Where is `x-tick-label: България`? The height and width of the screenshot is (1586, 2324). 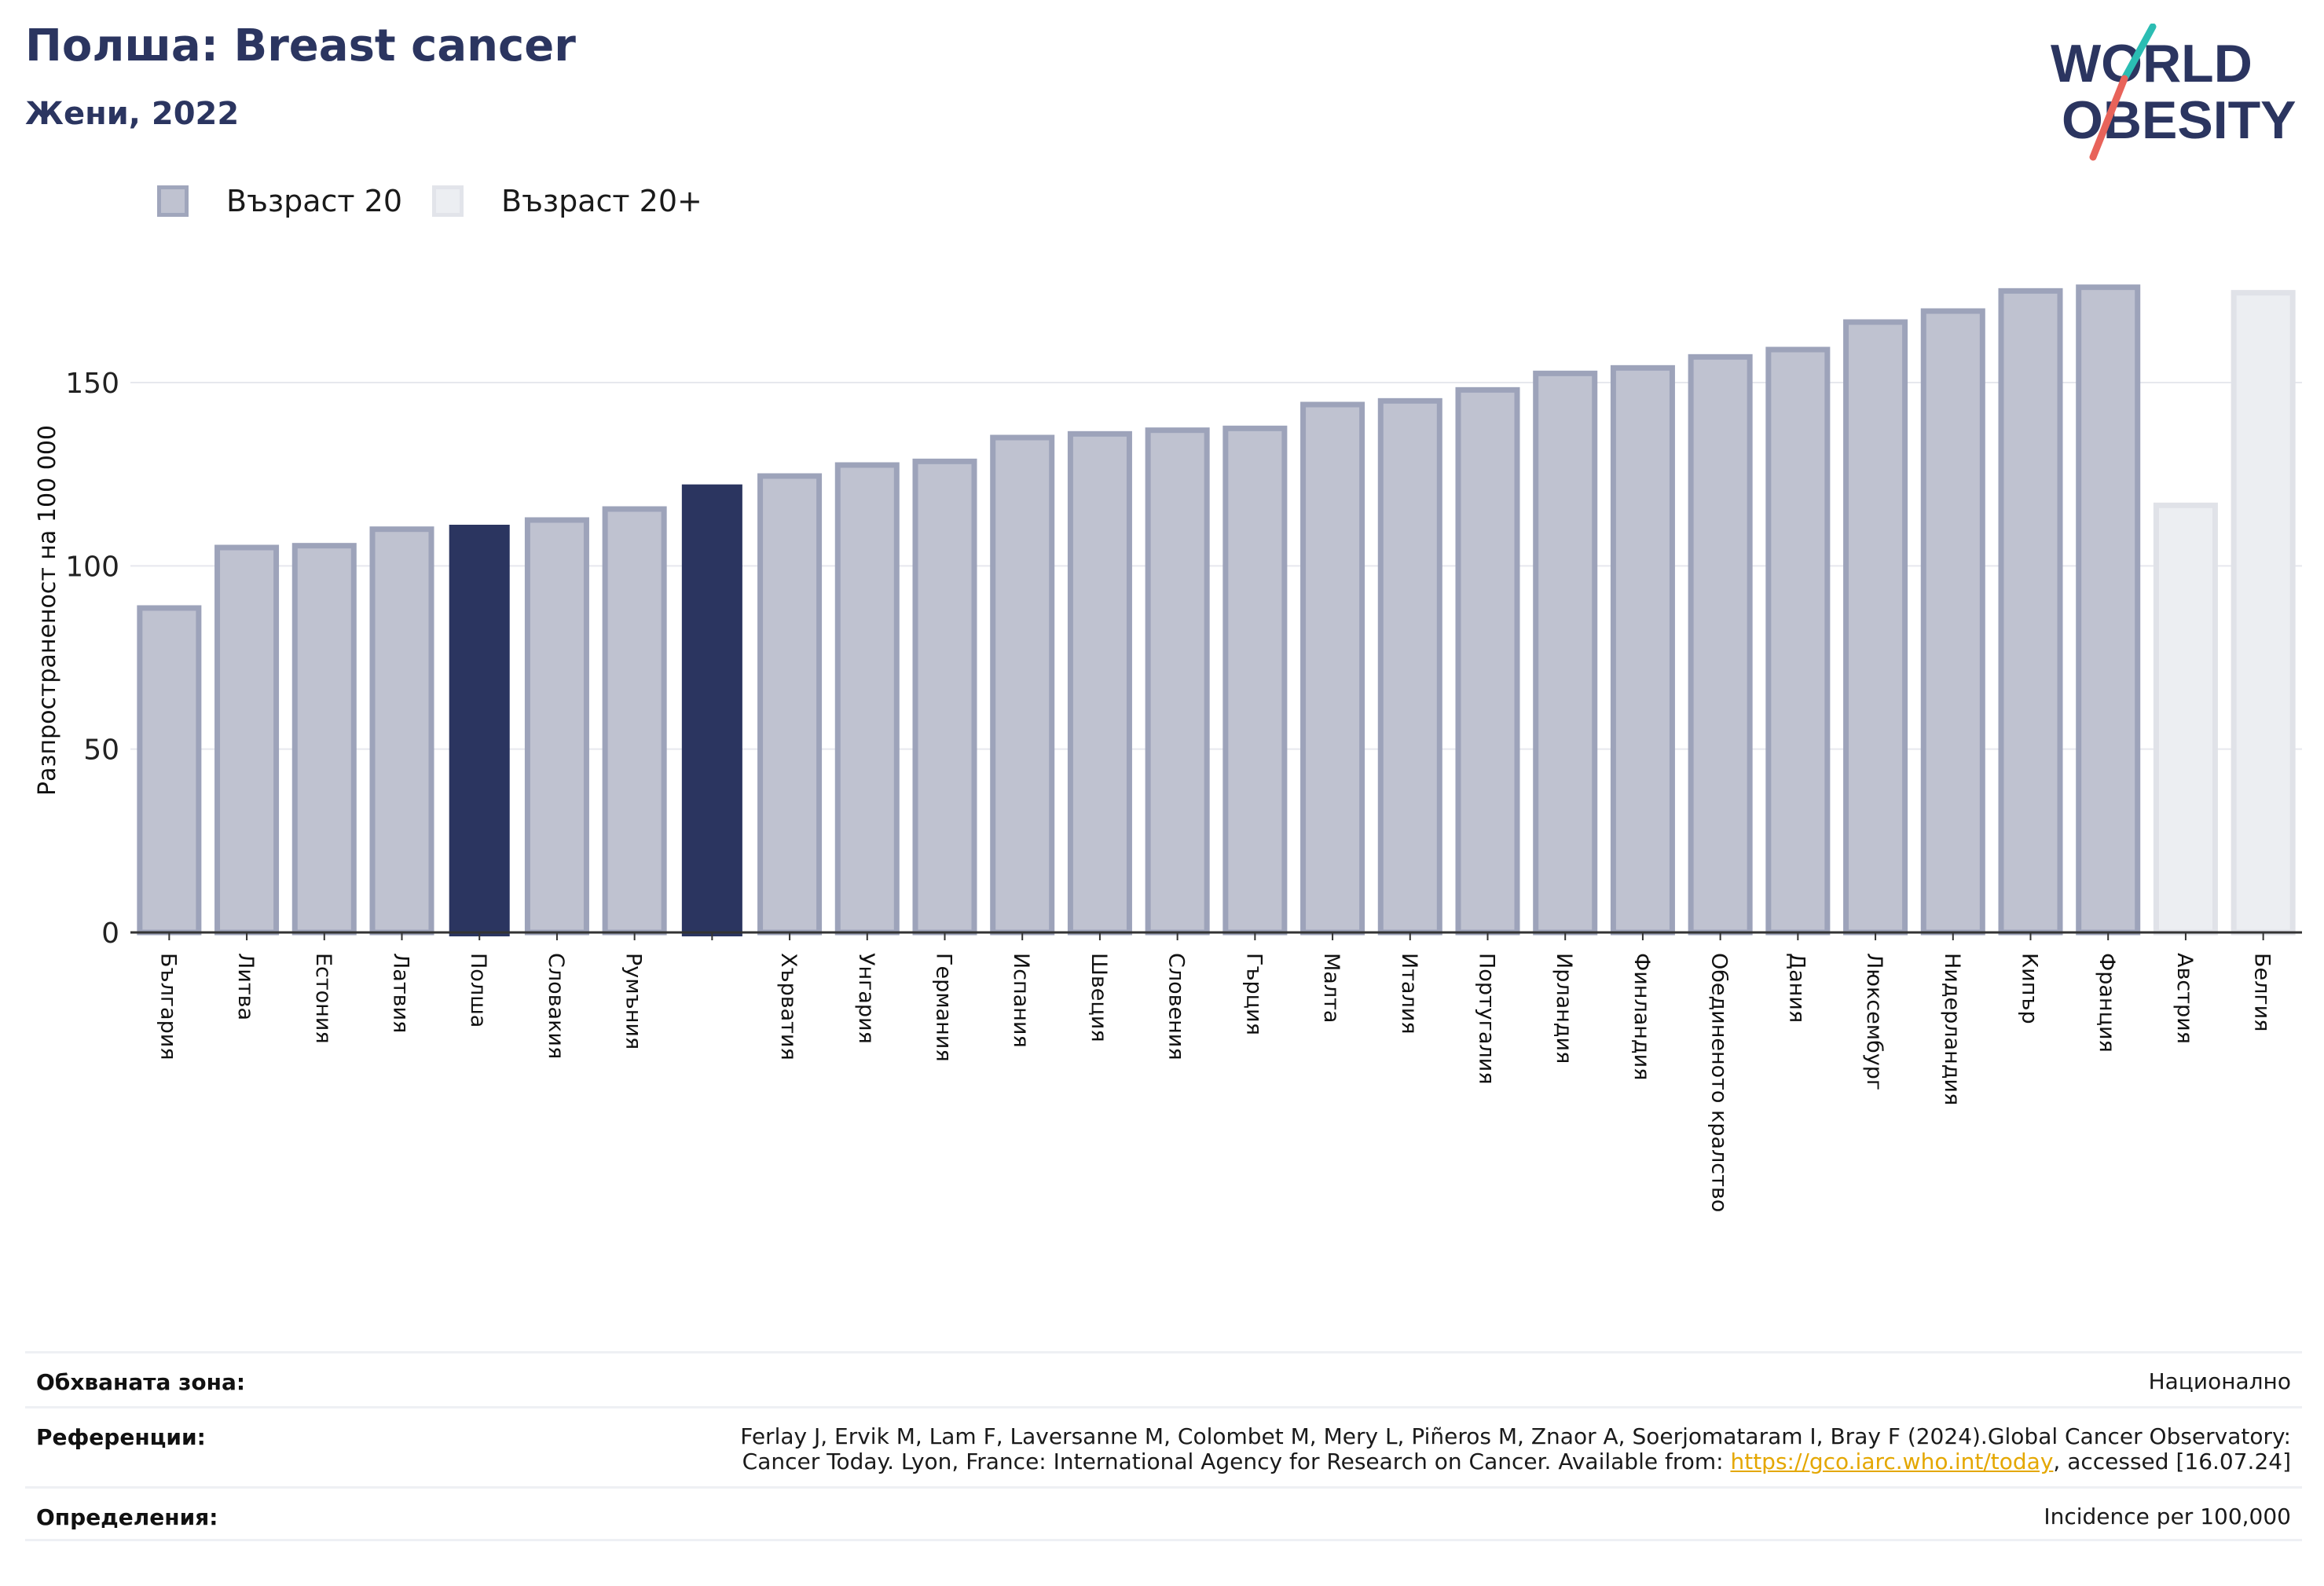
x-tick-label: България is located at coordinates (168, 1007).